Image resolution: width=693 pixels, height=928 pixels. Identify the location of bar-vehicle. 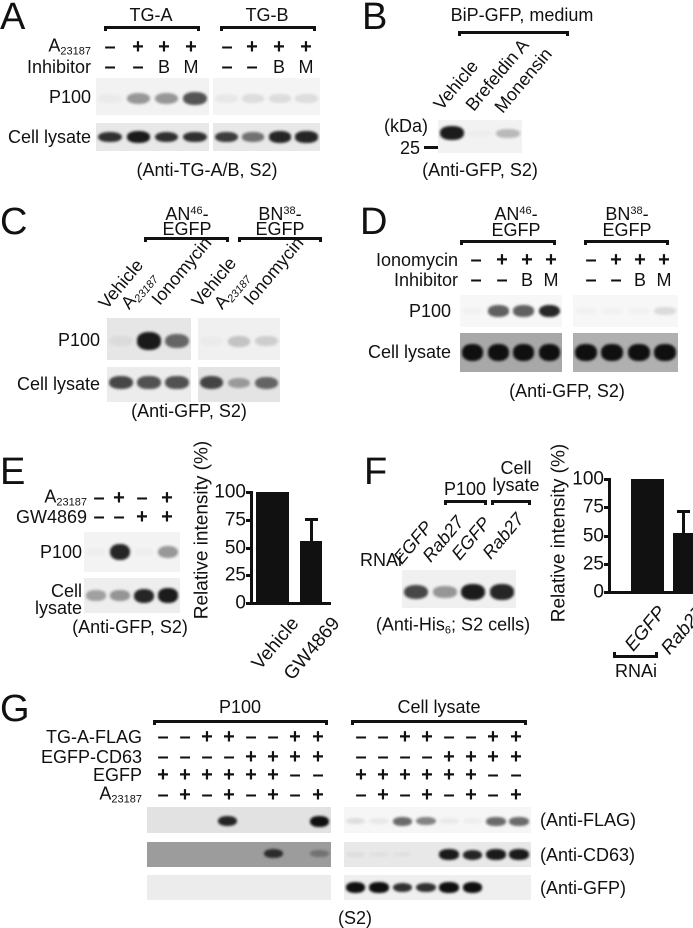
(272, 547).